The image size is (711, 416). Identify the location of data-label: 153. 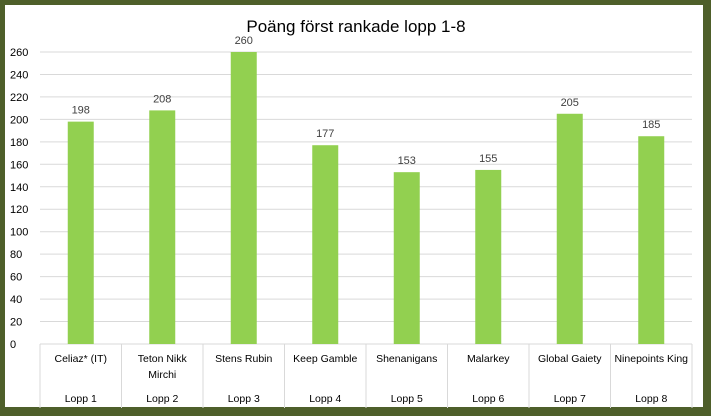
(407, 161).